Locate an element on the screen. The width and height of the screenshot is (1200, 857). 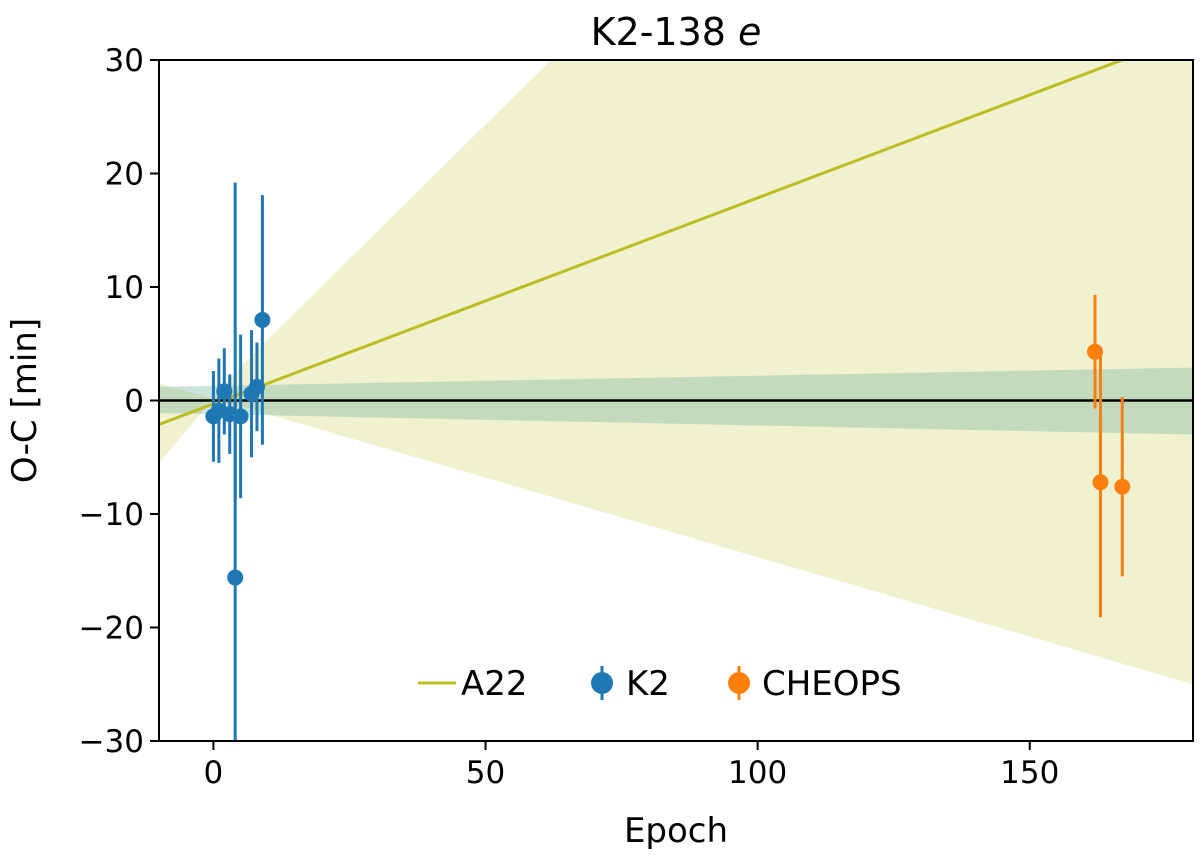
y-tick-label-0: 30 is located at coordinates (124, 61).